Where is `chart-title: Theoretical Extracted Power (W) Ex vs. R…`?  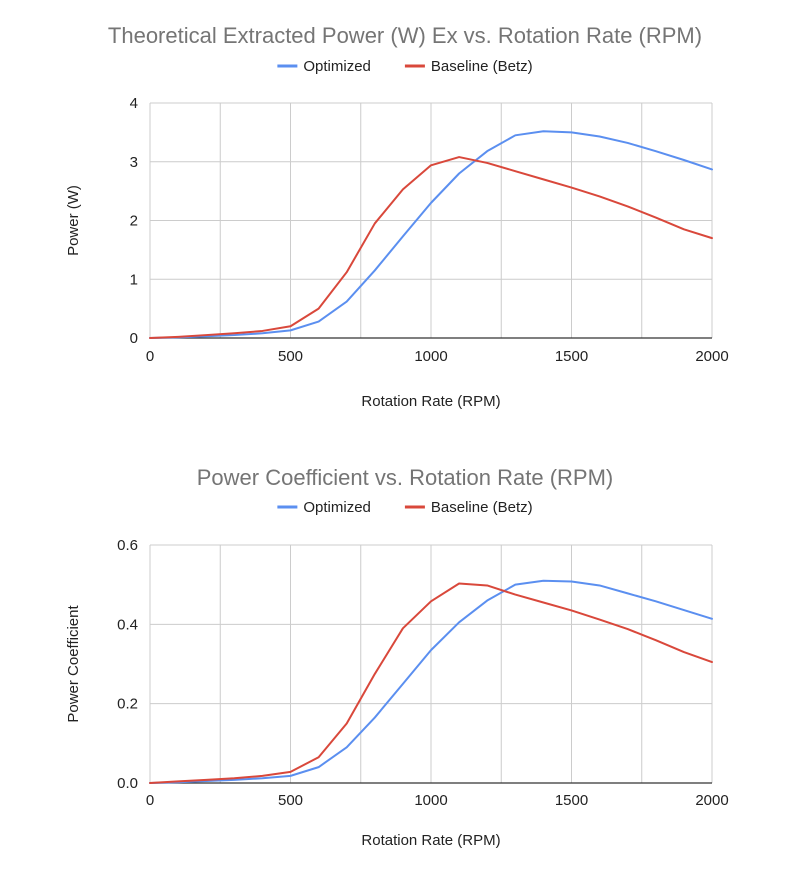
chart-title: Theoretical Extracted Power (W) Ex vs. R… is located at coordinates (405, 35).